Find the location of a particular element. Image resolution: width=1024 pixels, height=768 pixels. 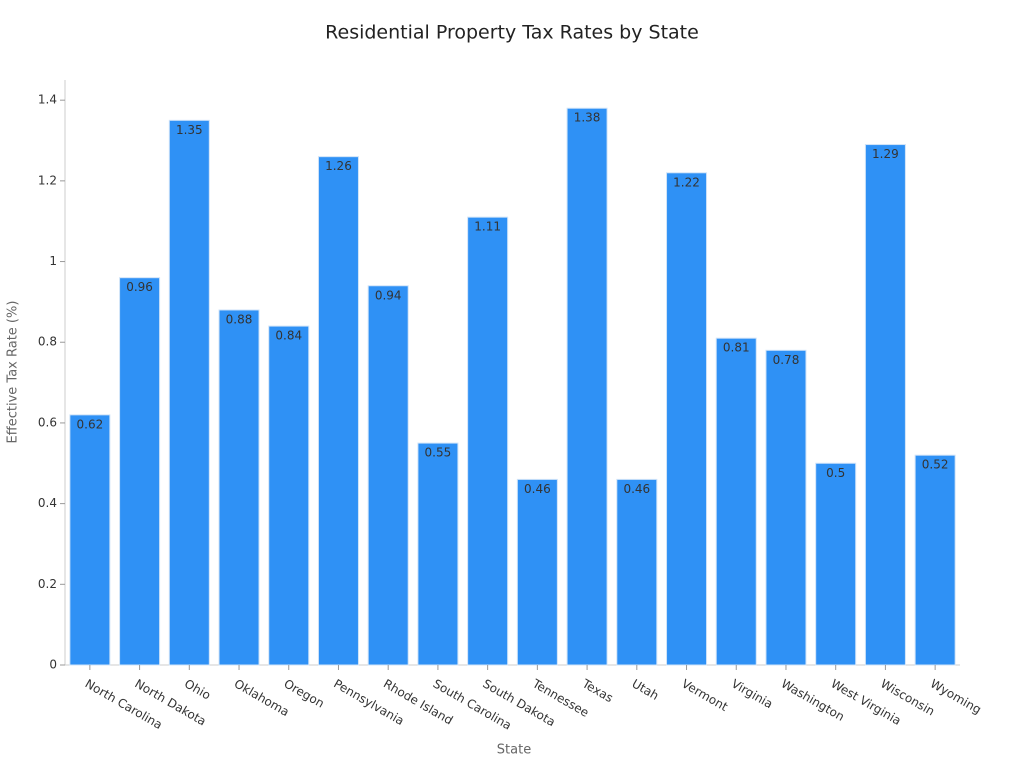

data-label: 1.22 is located at coordinates (686, 182).